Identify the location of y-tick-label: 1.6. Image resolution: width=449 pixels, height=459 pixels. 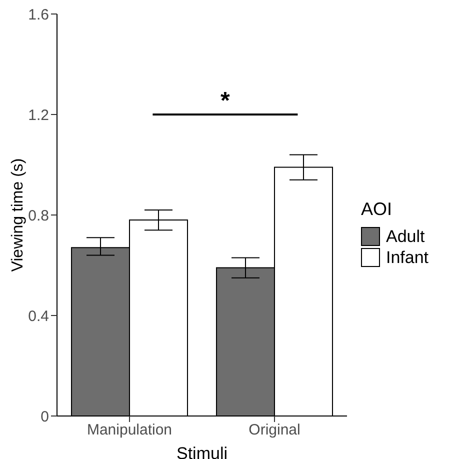
(38, 15).